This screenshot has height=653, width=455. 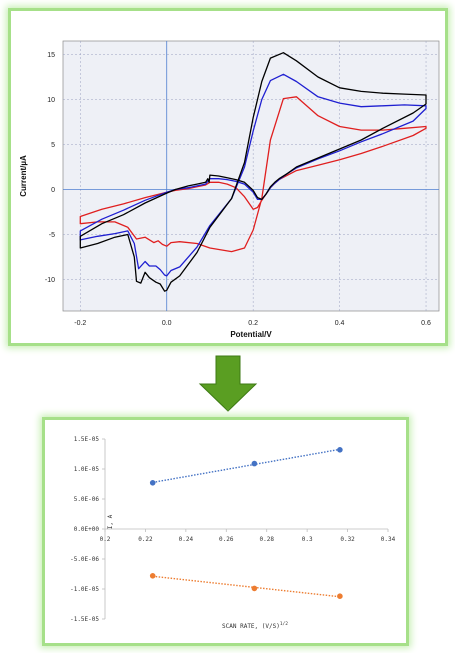 I want to click on sr-x-tick-label: 0.26, so click(x=226, y=539).